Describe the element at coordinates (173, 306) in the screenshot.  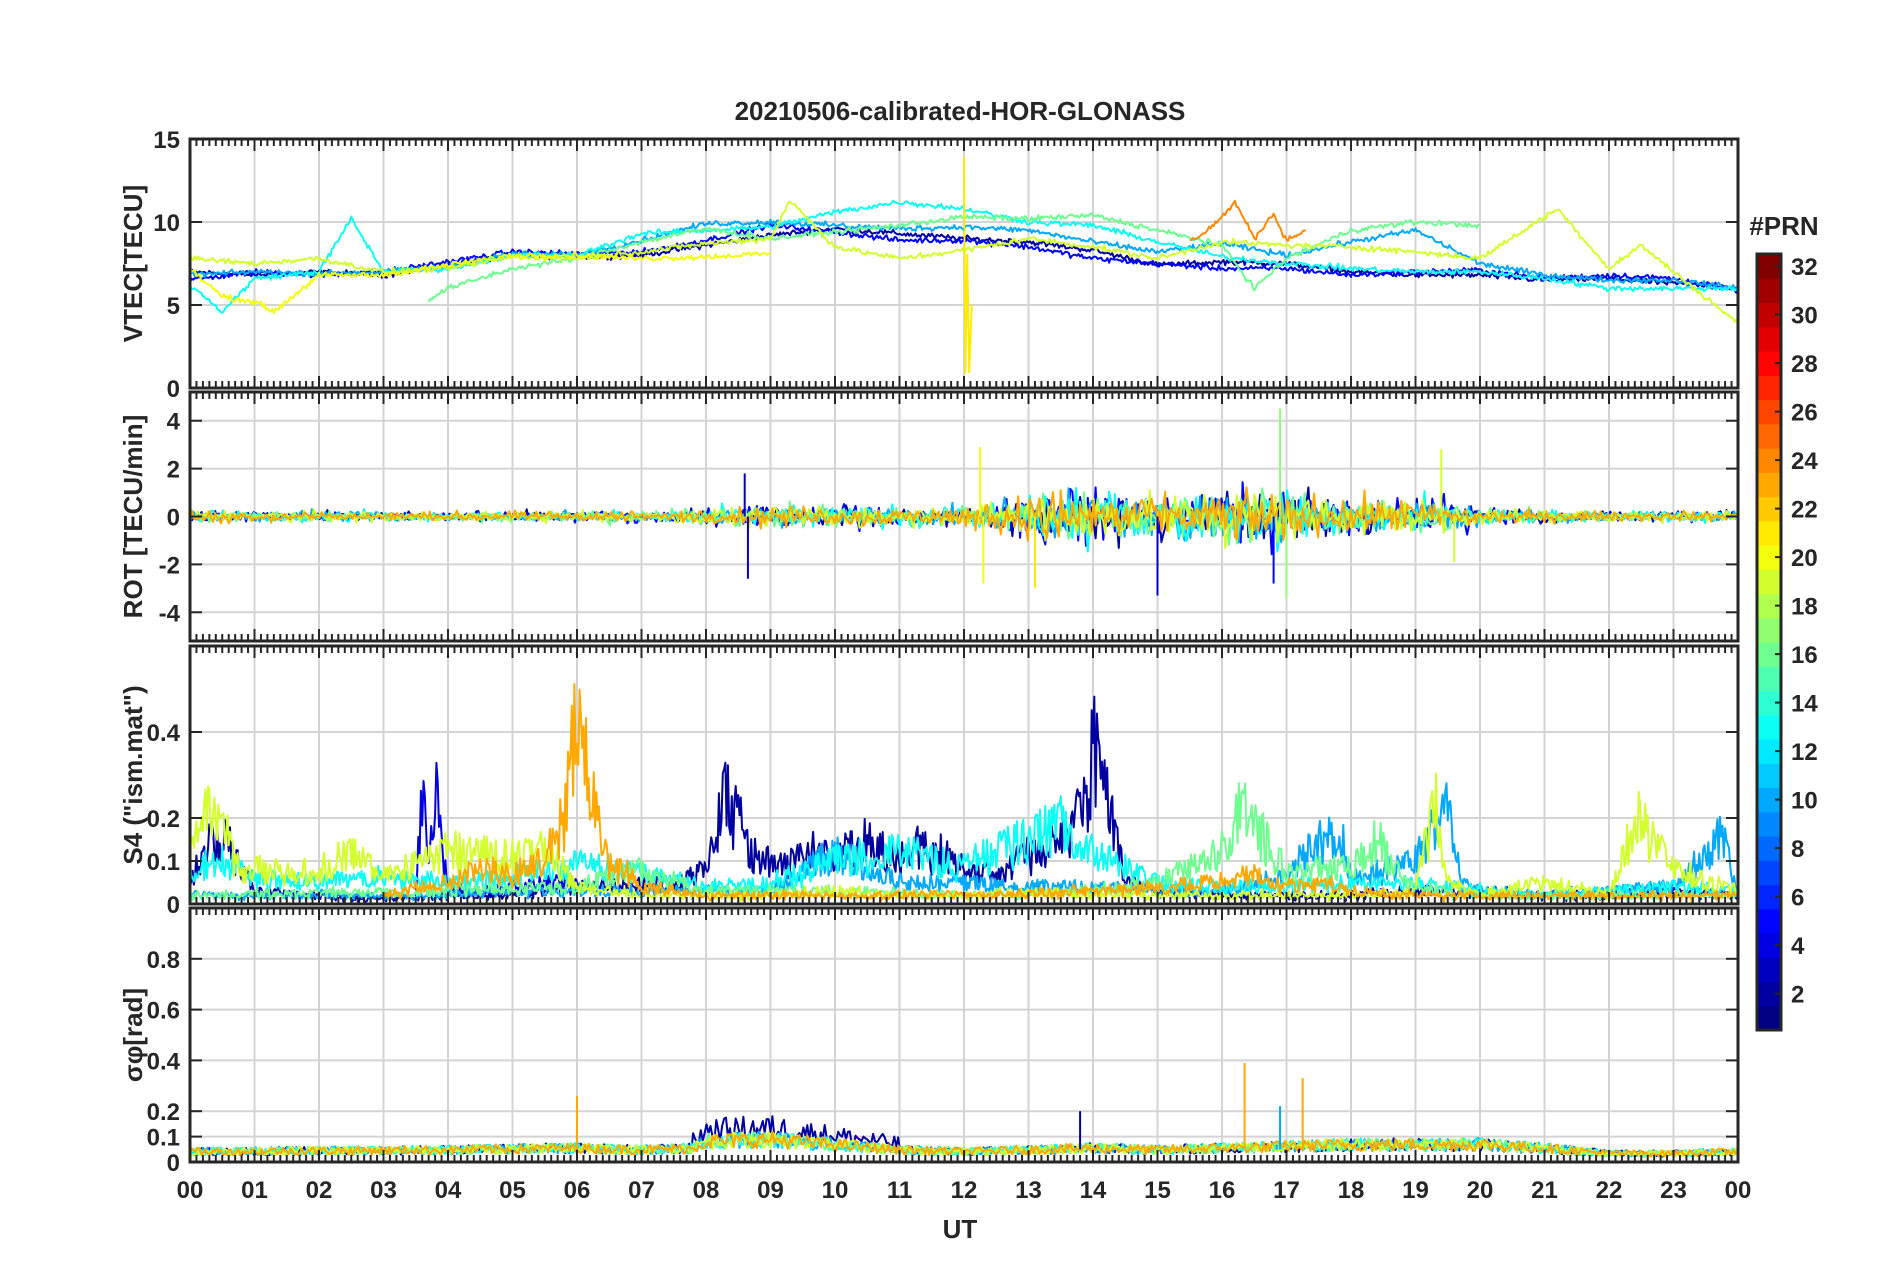
I see `y-tick-label: 5` at that location.